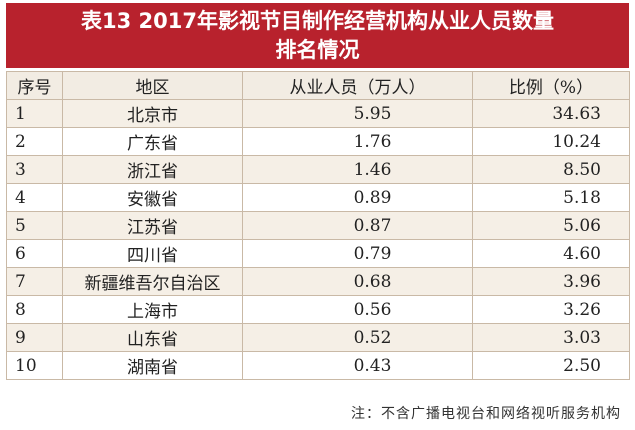 The height and width of the screenshot is (430, 635). Describe the element at coordinates (551, 253) in the screenshot. I see `cell-ratio: 4.60` at that location.